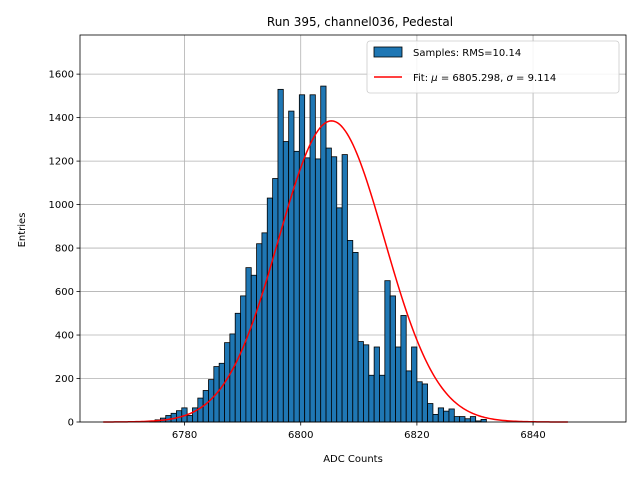  I want to click on legend-mu-symbol: μ, so click(433, 78).